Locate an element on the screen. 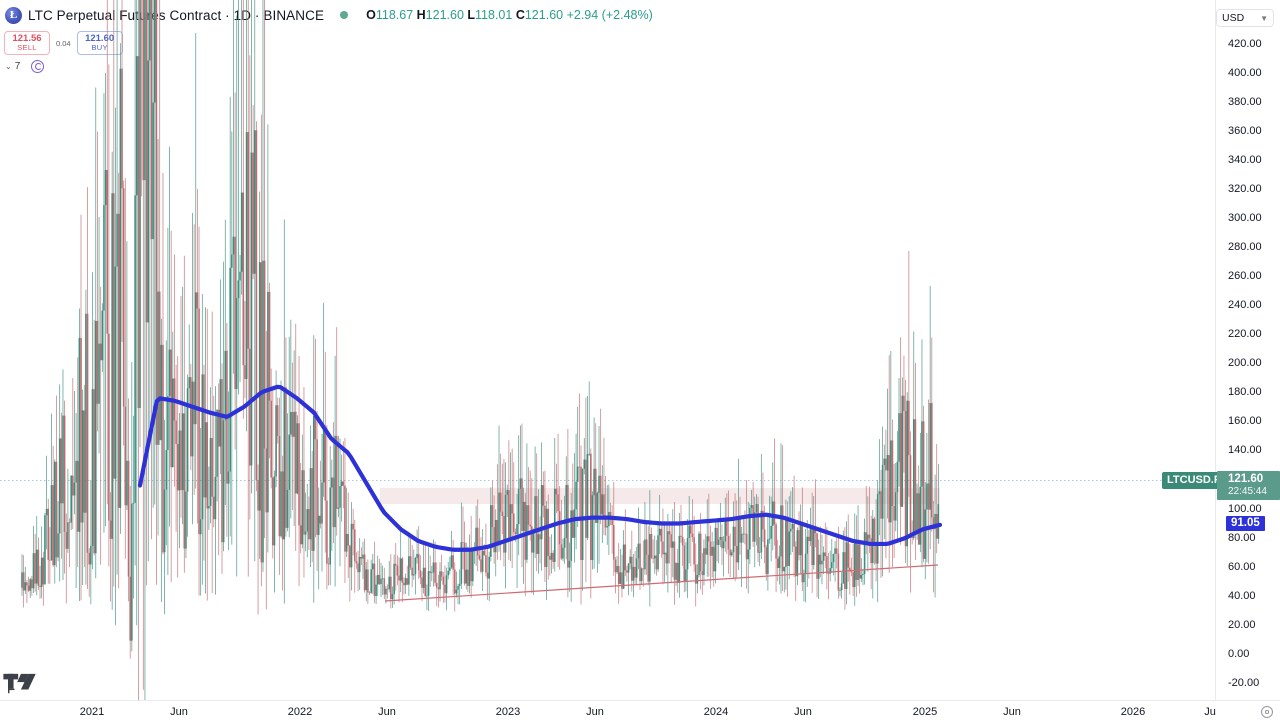 The image size is (1280, 721). trade-quantity-row: ⌄ 7 is located at coordinates (23, 66).